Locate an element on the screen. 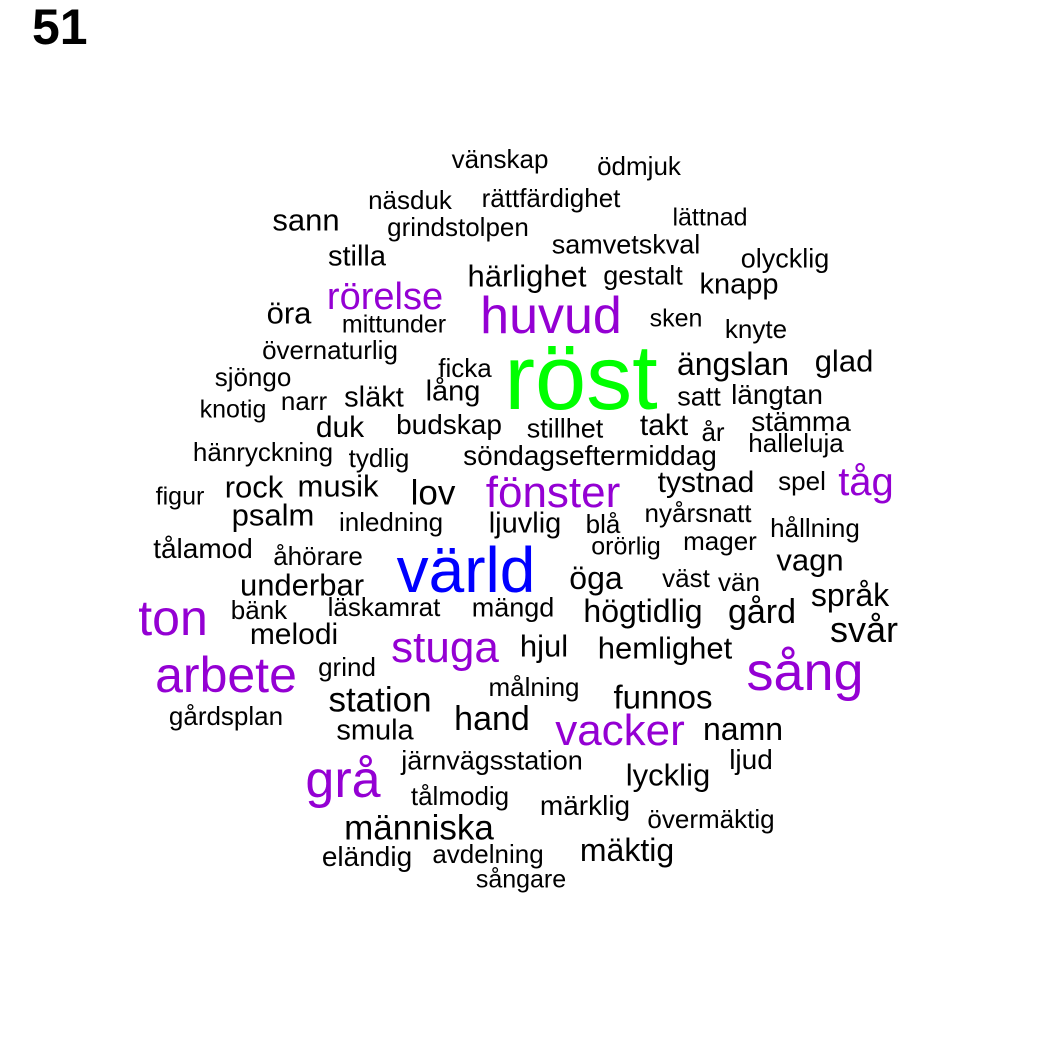  word-gard: gård is located at coordinates (762, 612).